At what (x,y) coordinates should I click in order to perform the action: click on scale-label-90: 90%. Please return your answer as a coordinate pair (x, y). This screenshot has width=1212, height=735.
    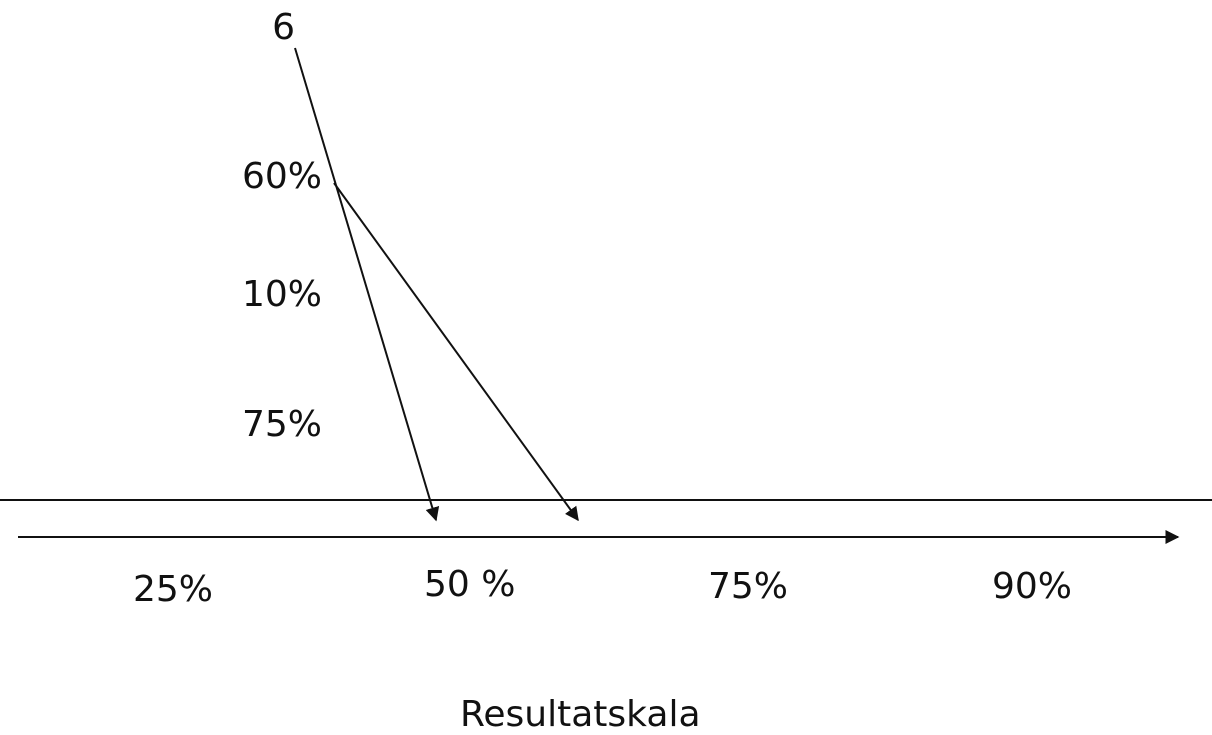
    Looking at the image, I should click on (1032, 586).